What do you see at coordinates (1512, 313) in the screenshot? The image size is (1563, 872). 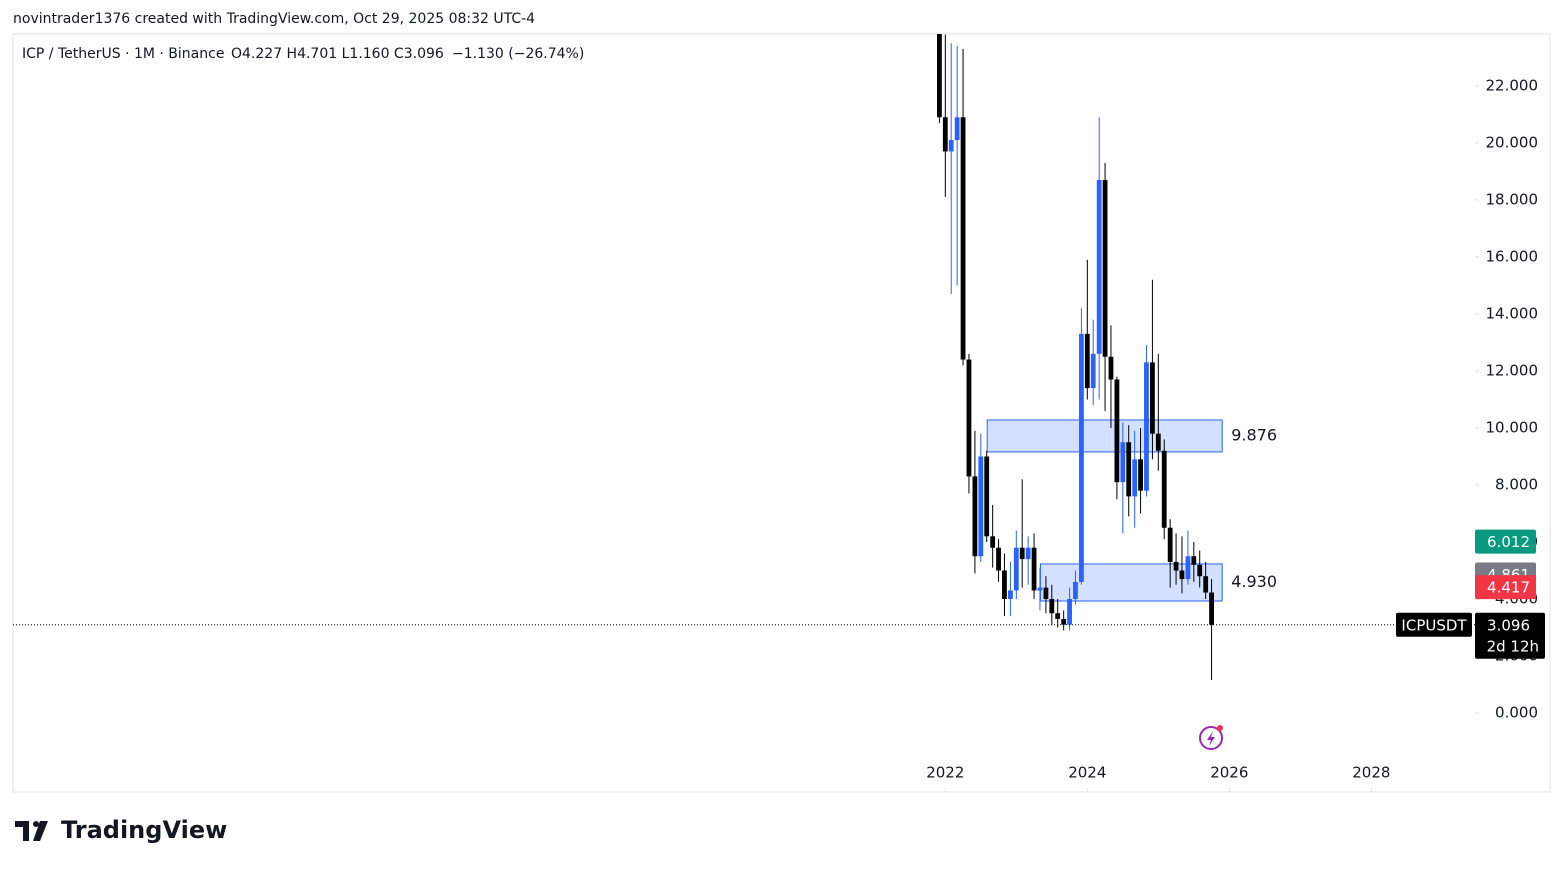 I see `y-tick-label: 14.000` at bounding box center [1512, 313].